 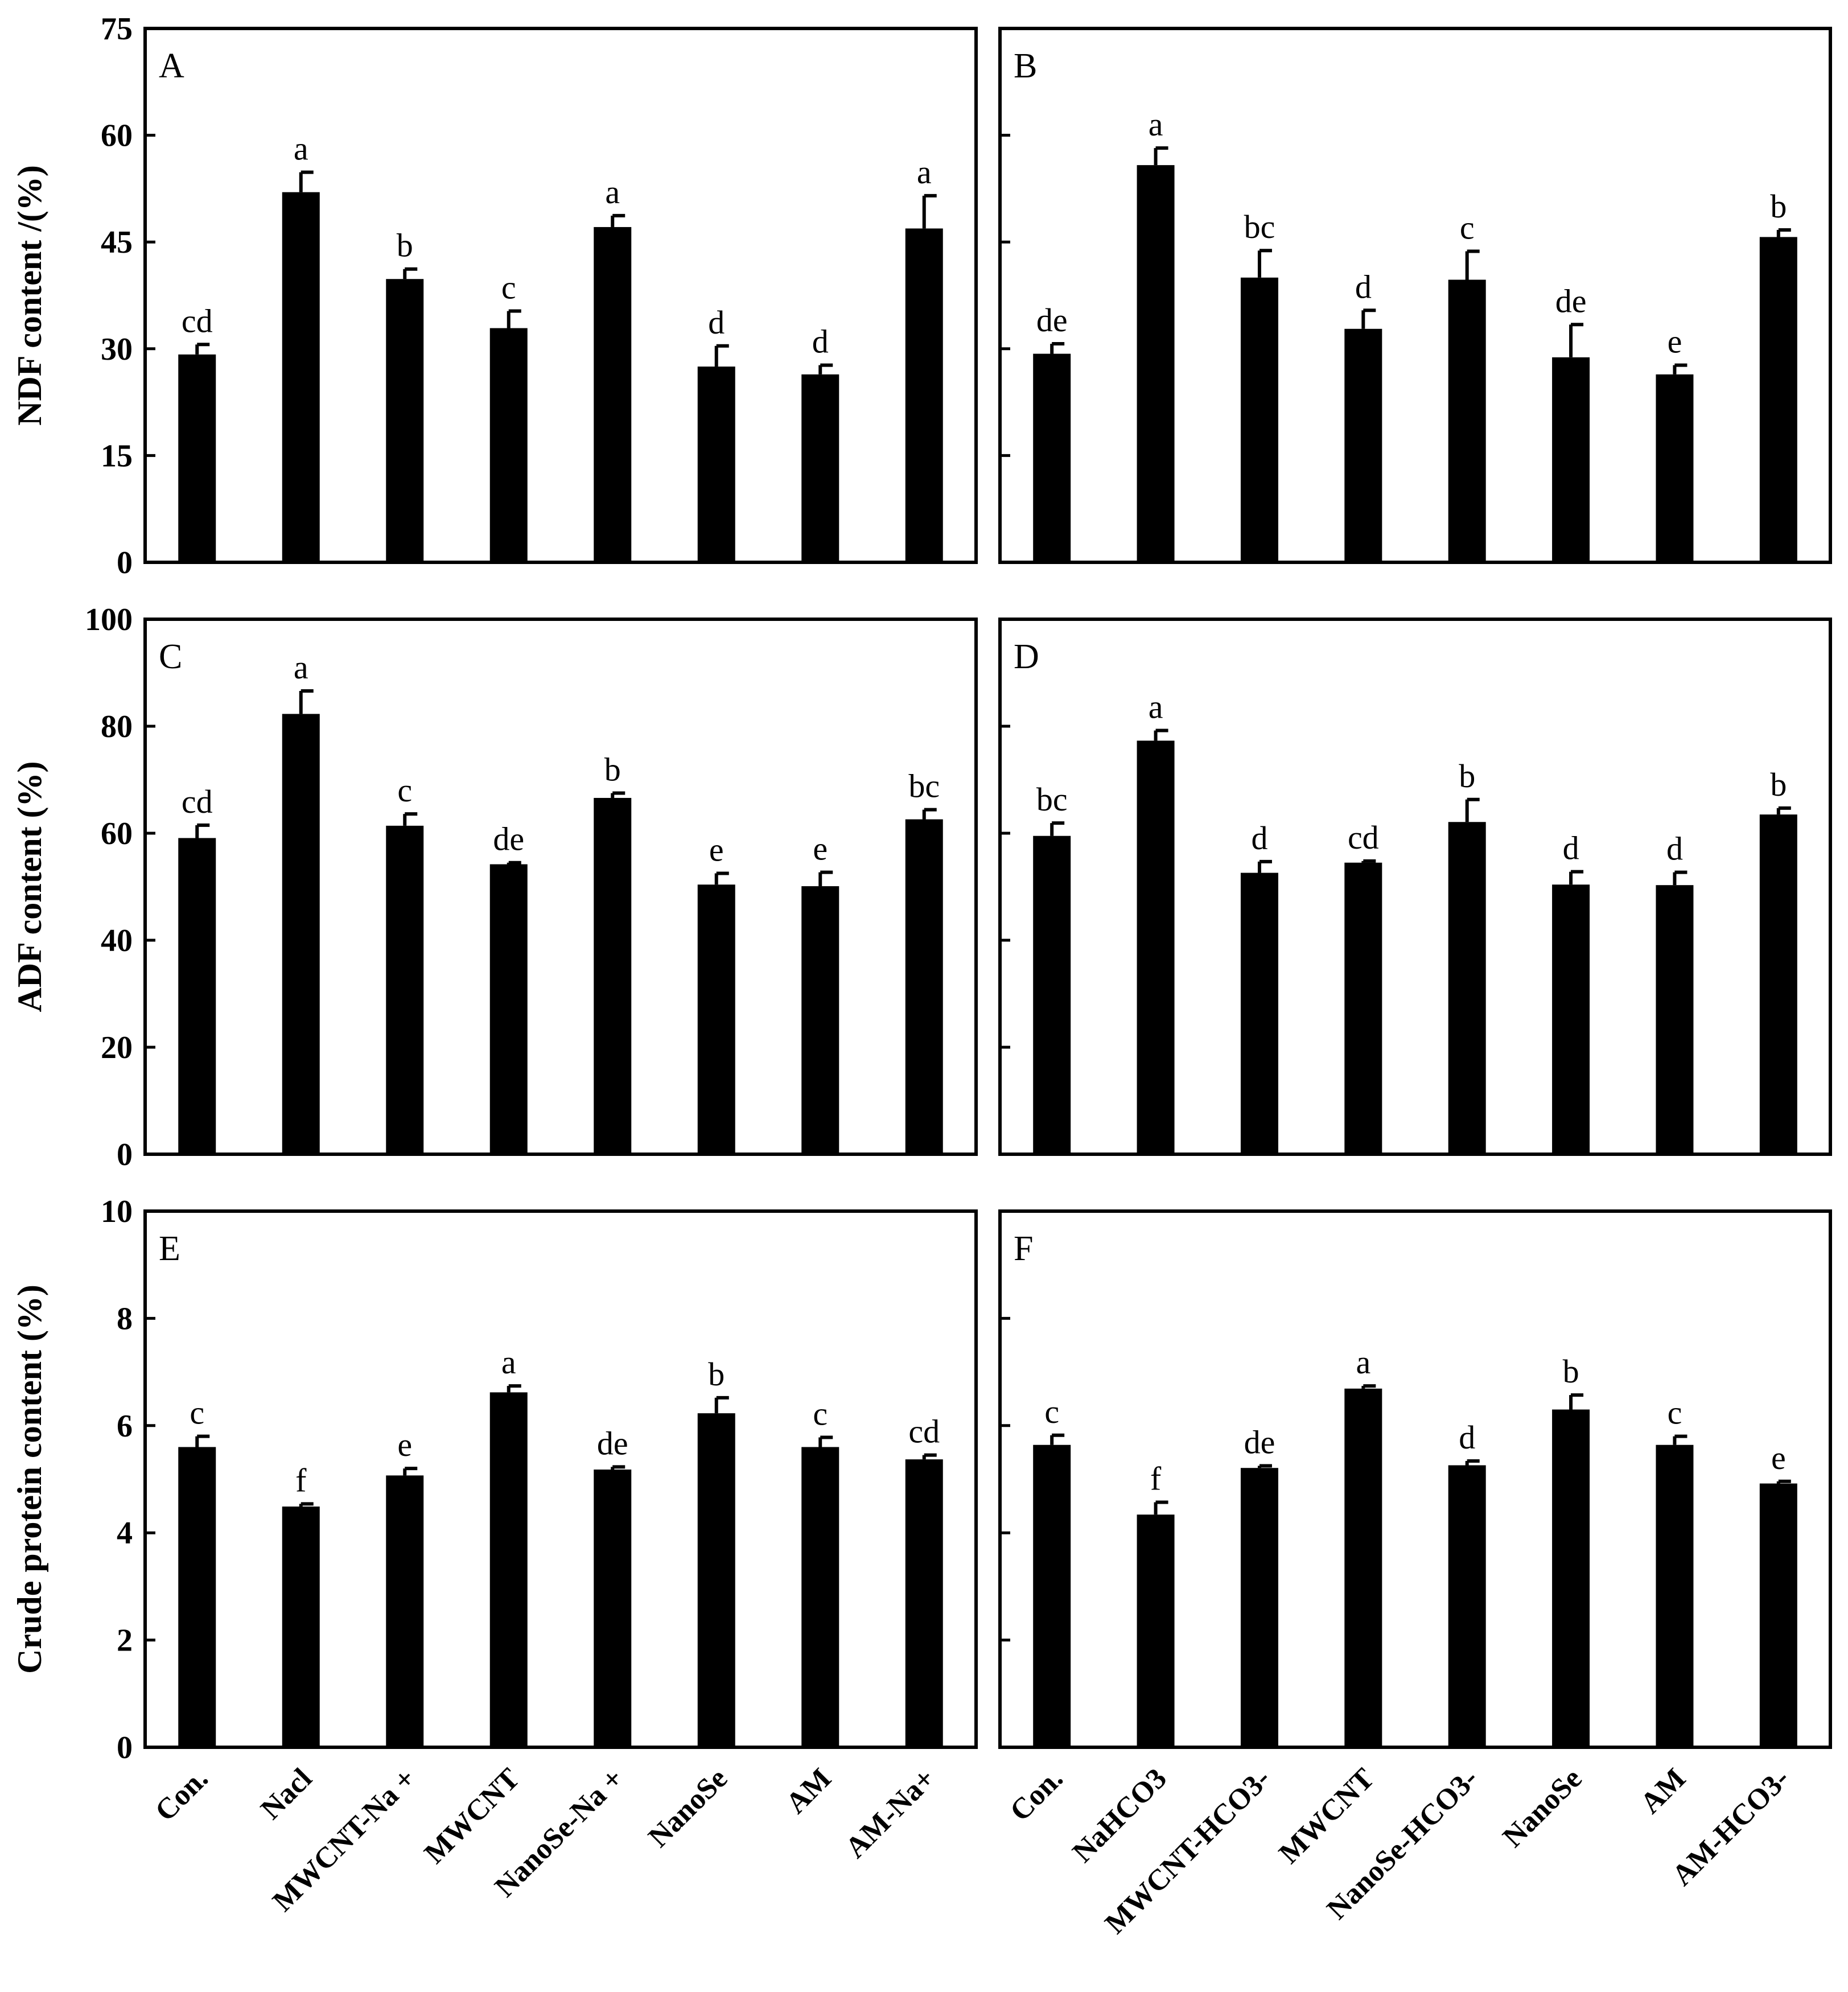 What do you see at coordinates (1415, 887) in the screenshot?
I see `panel-d: Dbc a d cd b d d b` at bounding box center [1415, 887].